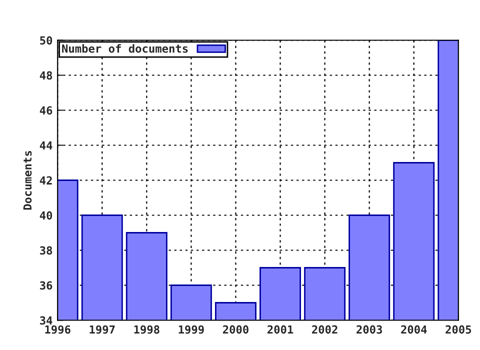 This screenshot has height=350, width=480. I want to click on x-tick-label: 2000, so click(235, 329).